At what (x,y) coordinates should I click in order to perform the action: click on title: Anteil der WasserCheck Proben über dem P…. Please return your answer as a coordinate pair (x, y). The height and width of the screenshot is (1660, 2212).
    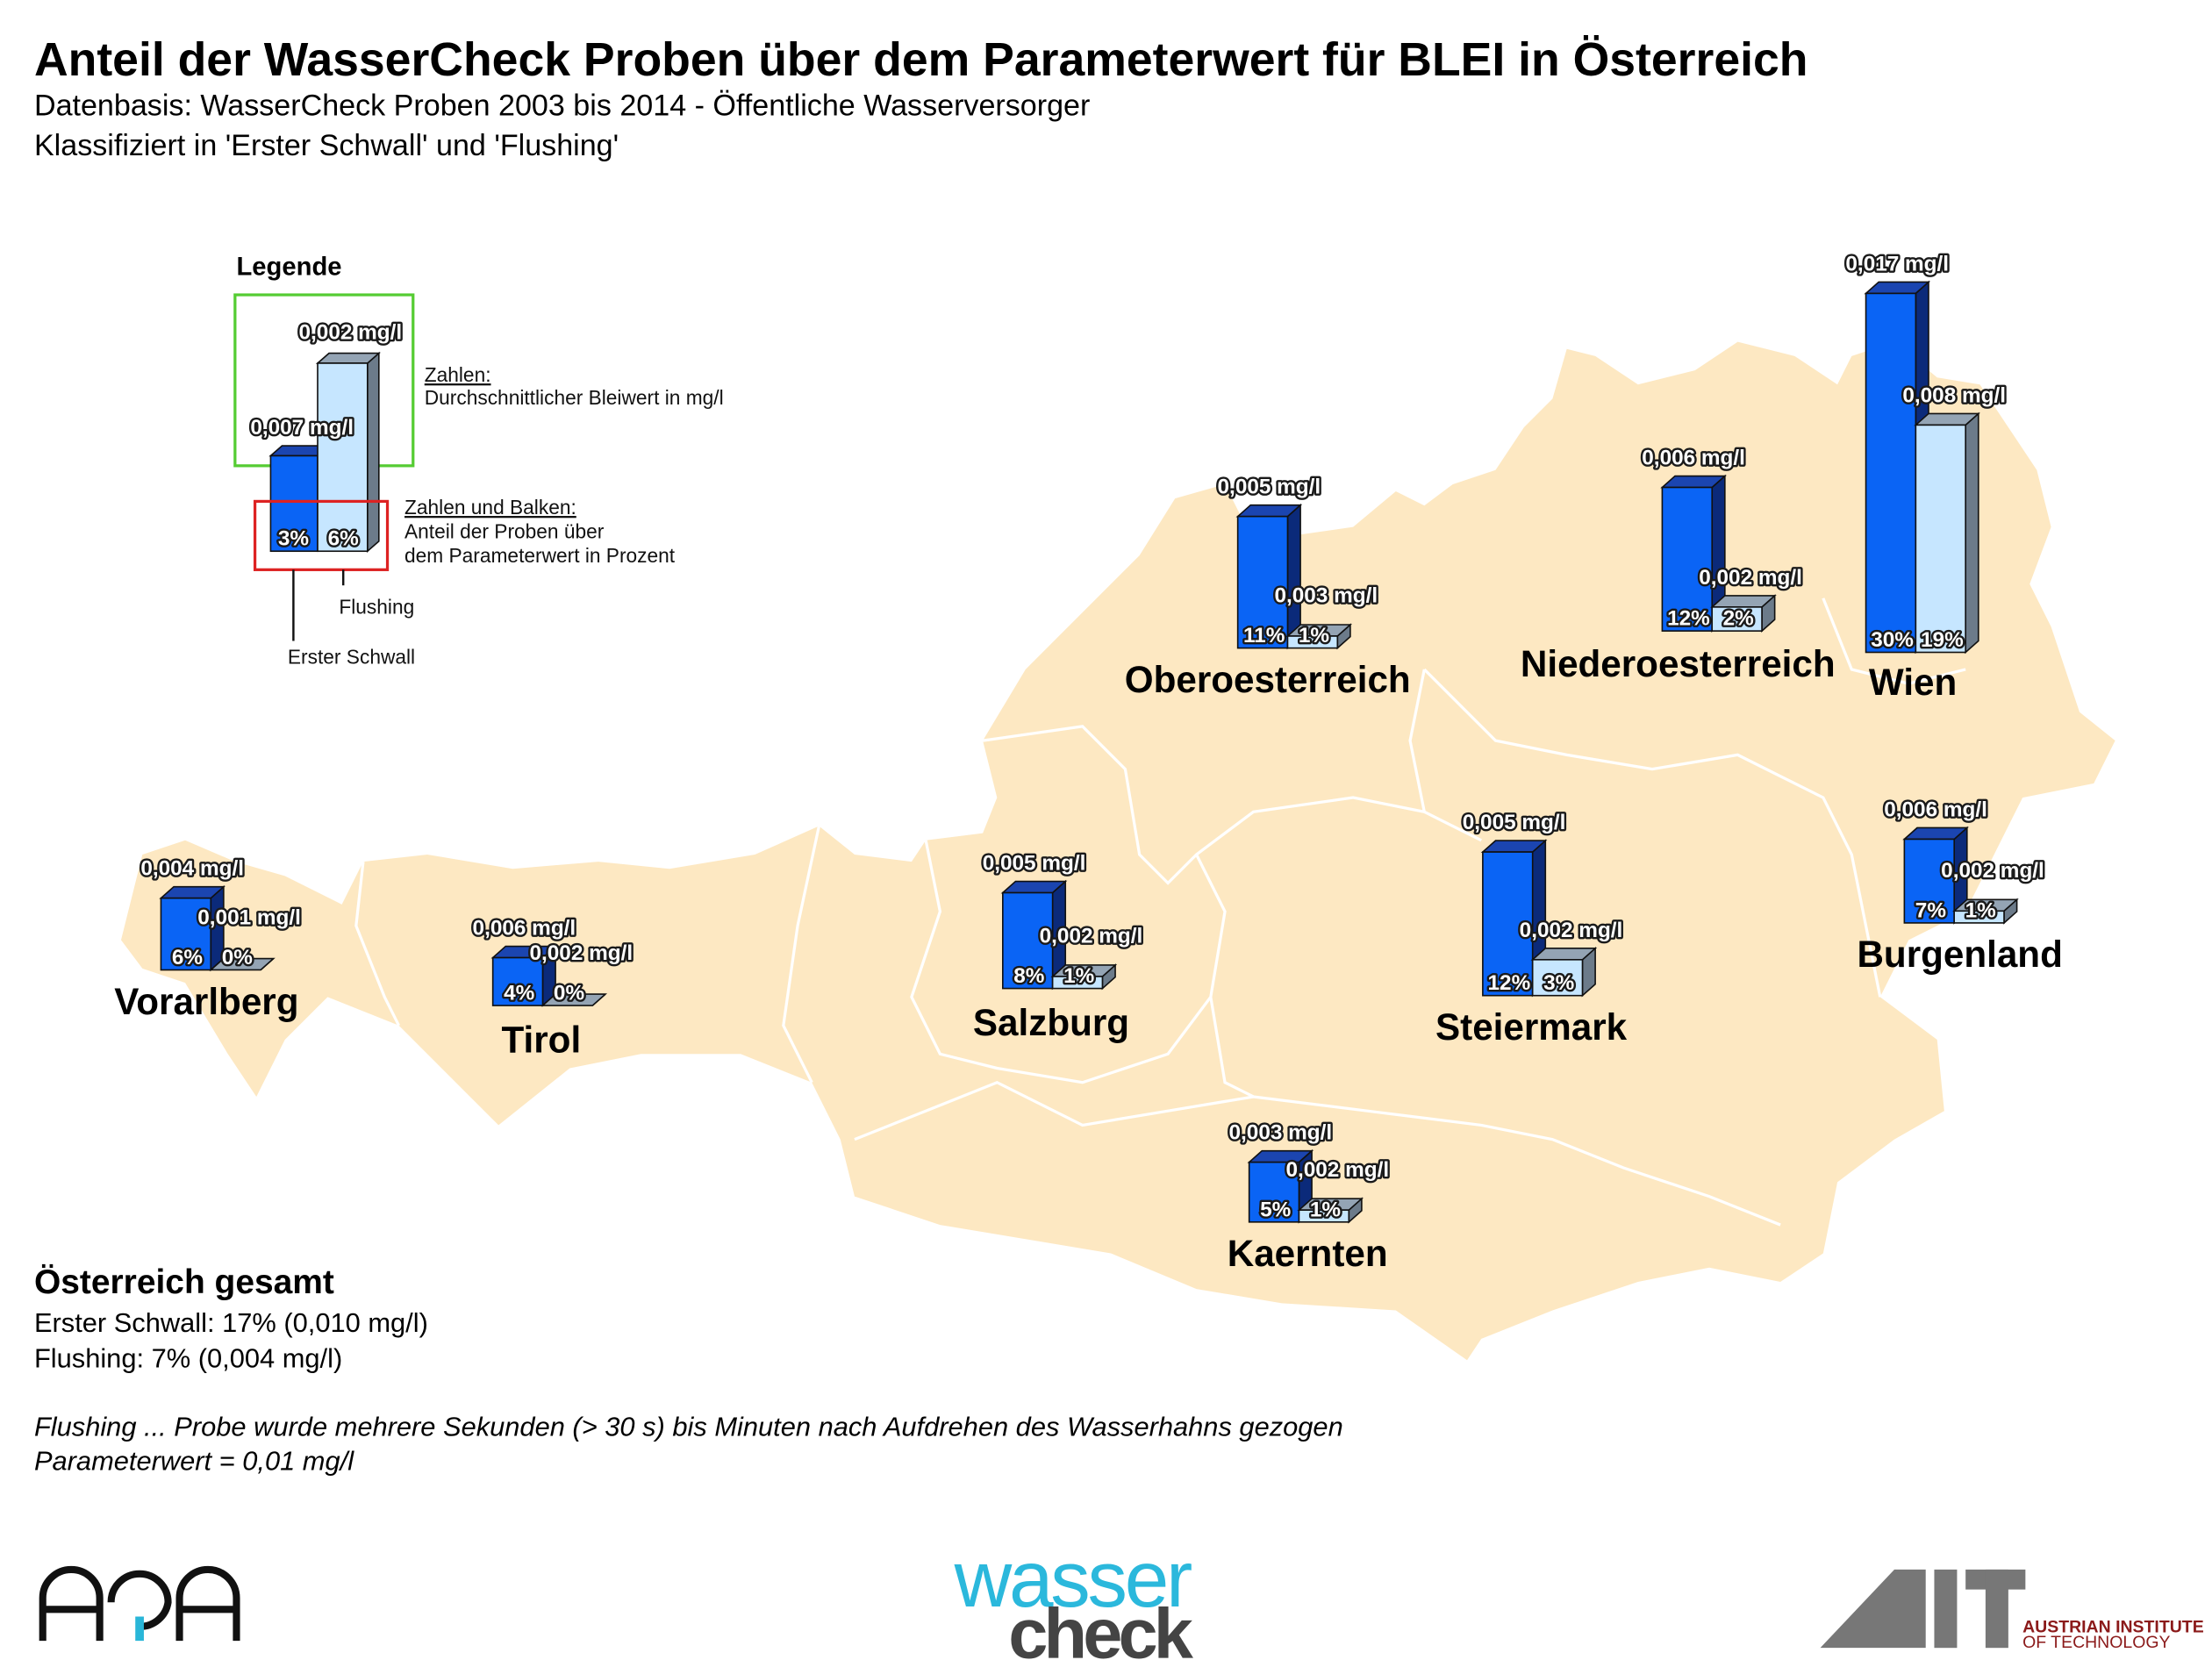
    Looking at the image, I should click on (921, 60).